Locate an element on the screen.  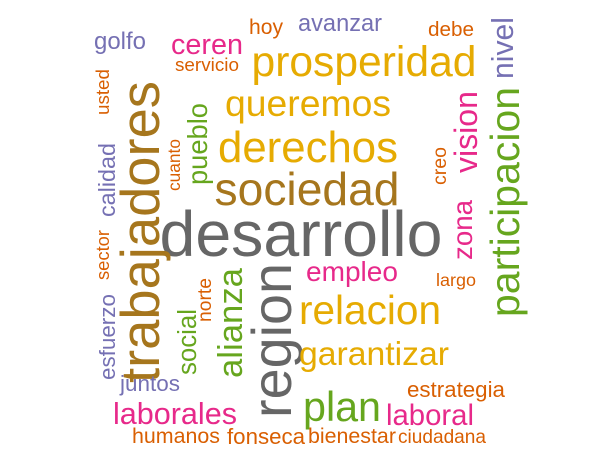
word-estrategia: estrategia is located at coordinates (456, 389).